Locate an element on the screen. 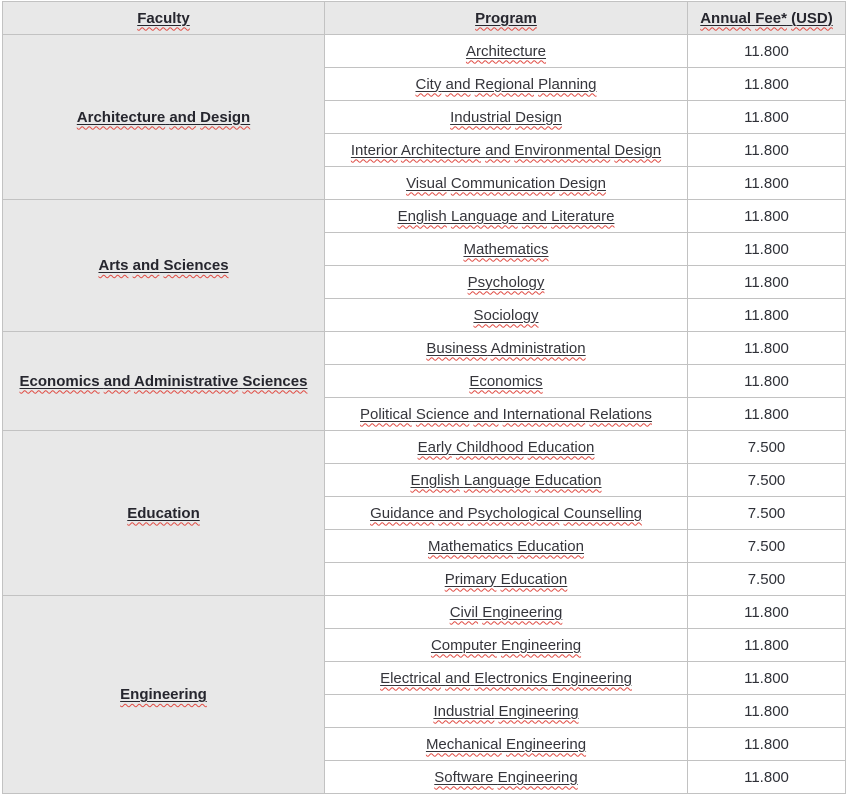 This screenshot has height=798, width=847. program-header-label: Program is located at coordinates (506, 18).